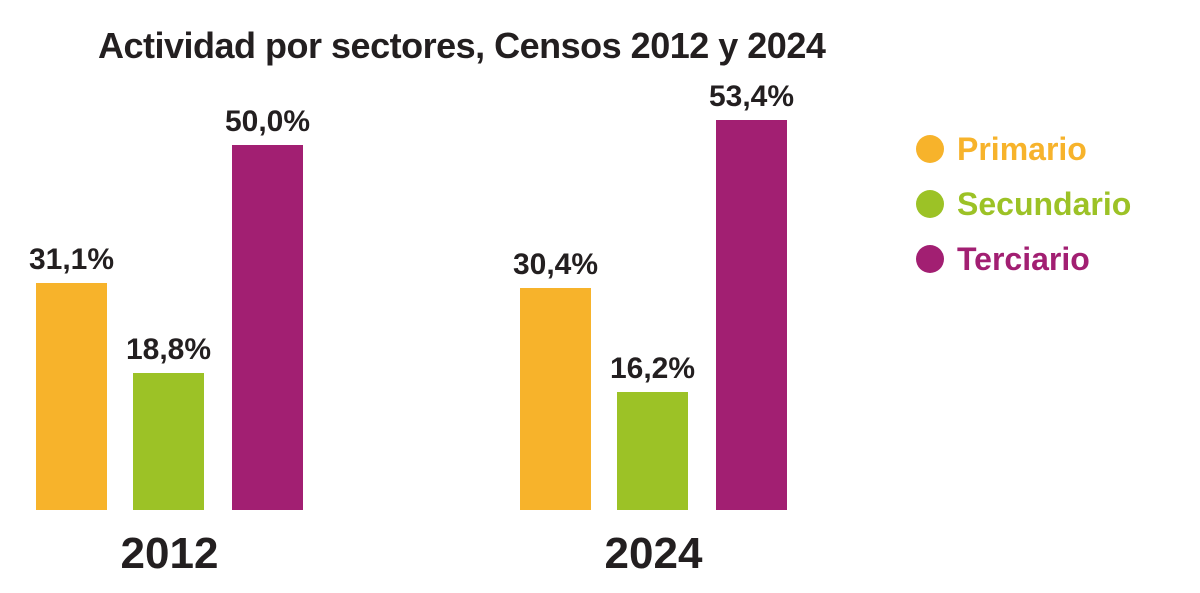 Image resolution: width=1200 pixels, height=593 pixels. What do you see at coordinates (169, 553) in the screenshot?
I see `x-axis-label-2012: 2012` at bounding box center [169, 553].